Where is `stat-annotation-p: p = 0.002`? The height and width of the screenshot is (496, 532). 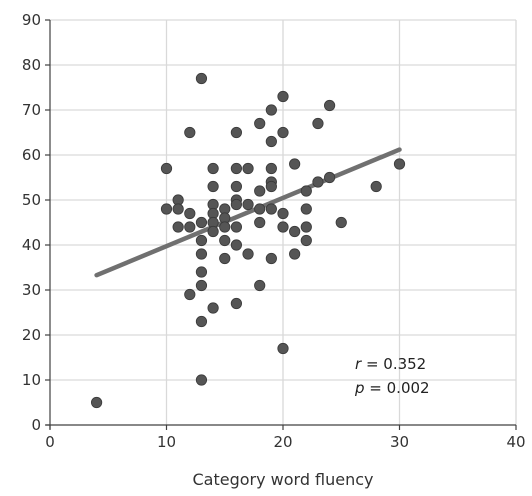 stat-annotation-p: p = 0.002 is located at coordinates (392, 388).